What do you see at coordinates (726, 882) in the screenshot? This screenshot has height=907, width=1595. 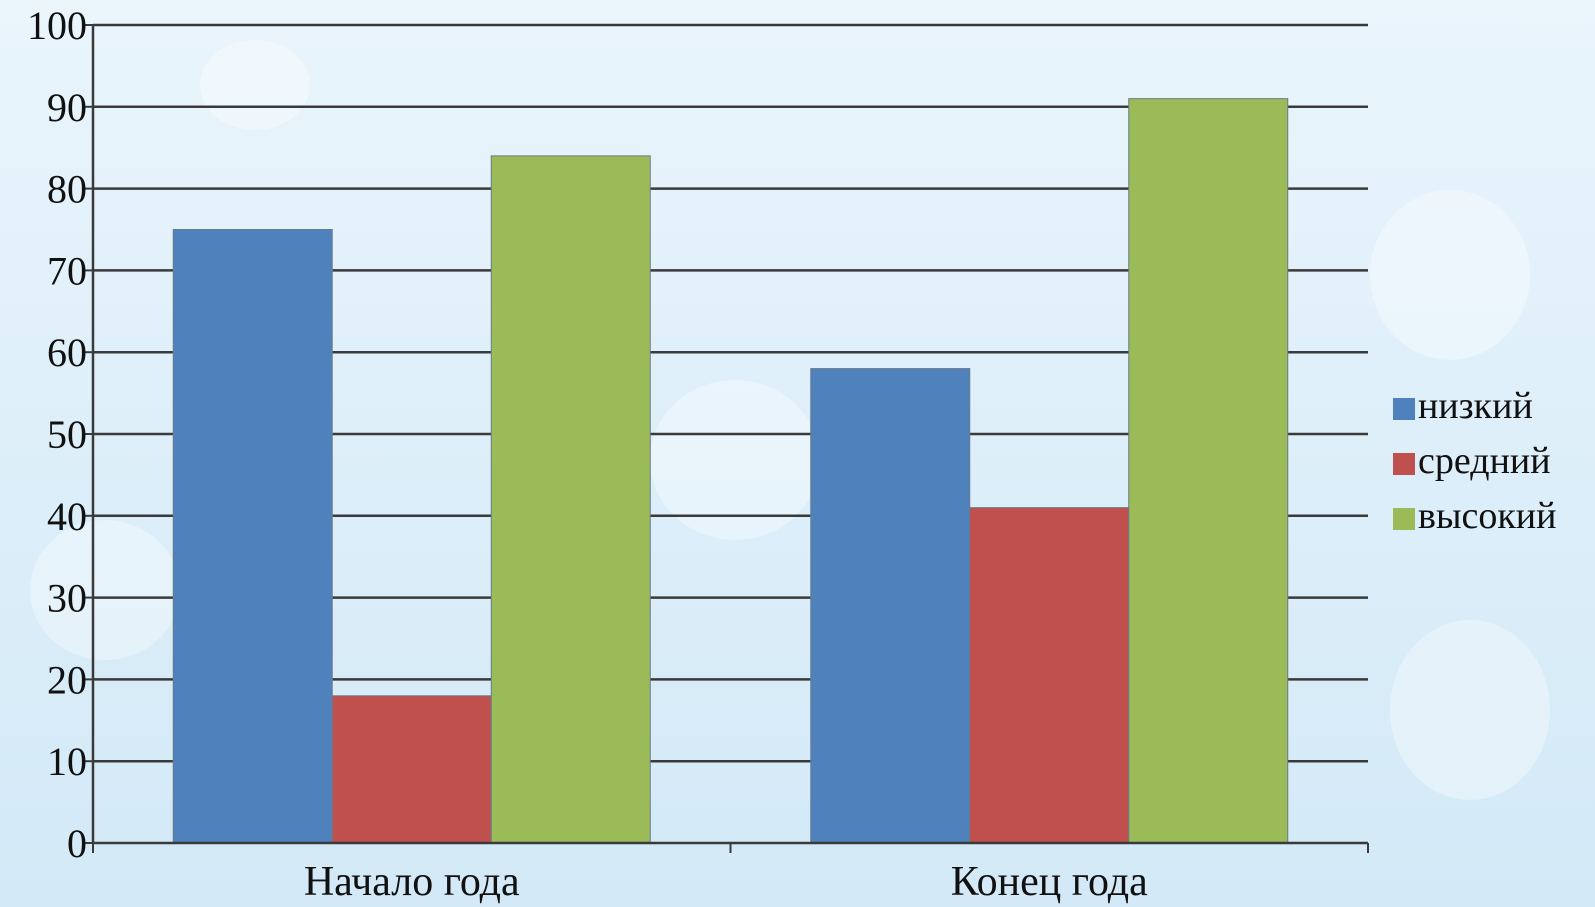 I see `x-axis-labels: Начало года Конец года` at bounding box center [726, 882].